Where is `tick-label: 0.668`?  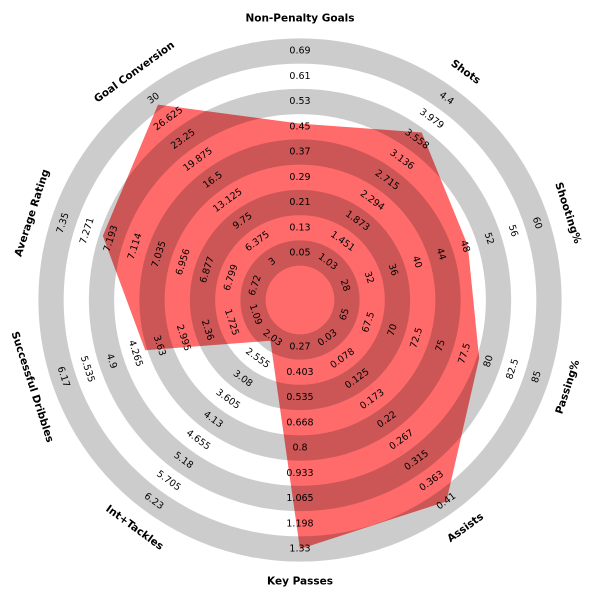
tick-label: 0.668 is located at coordinates (299, 422).